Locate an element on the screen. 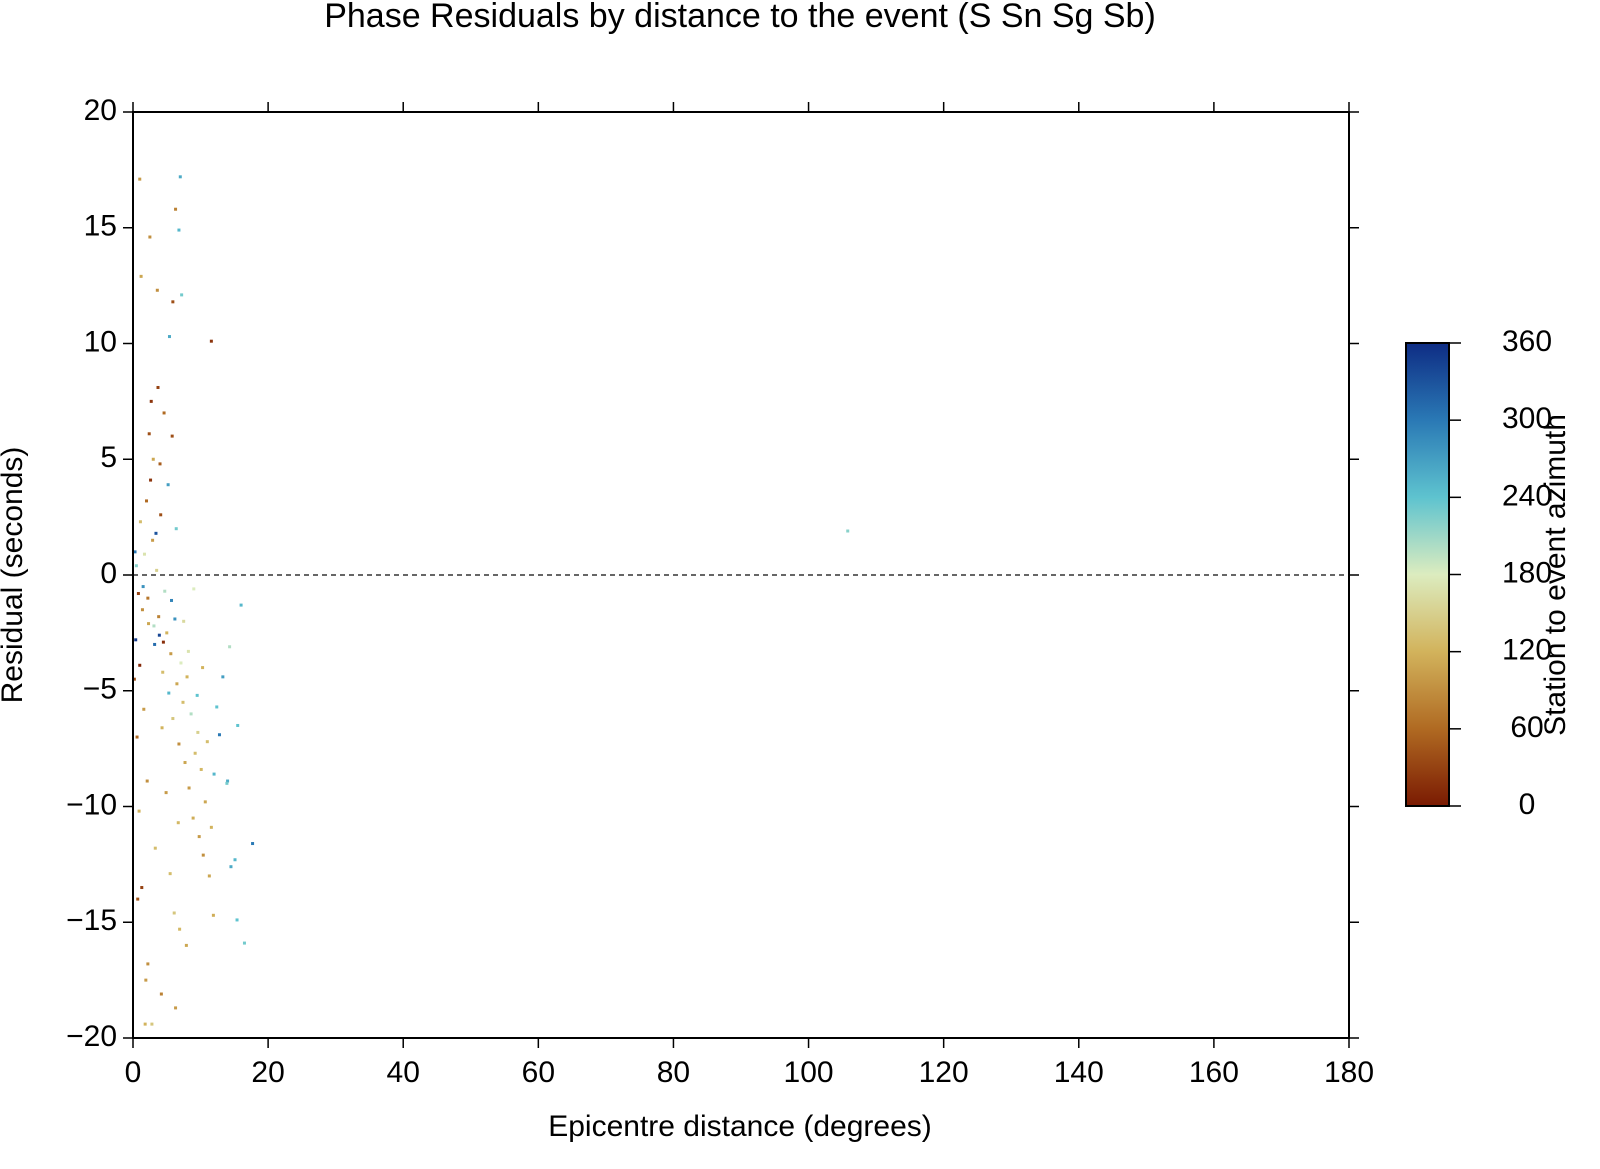  colorbar is located at coordinates (1427, 574).